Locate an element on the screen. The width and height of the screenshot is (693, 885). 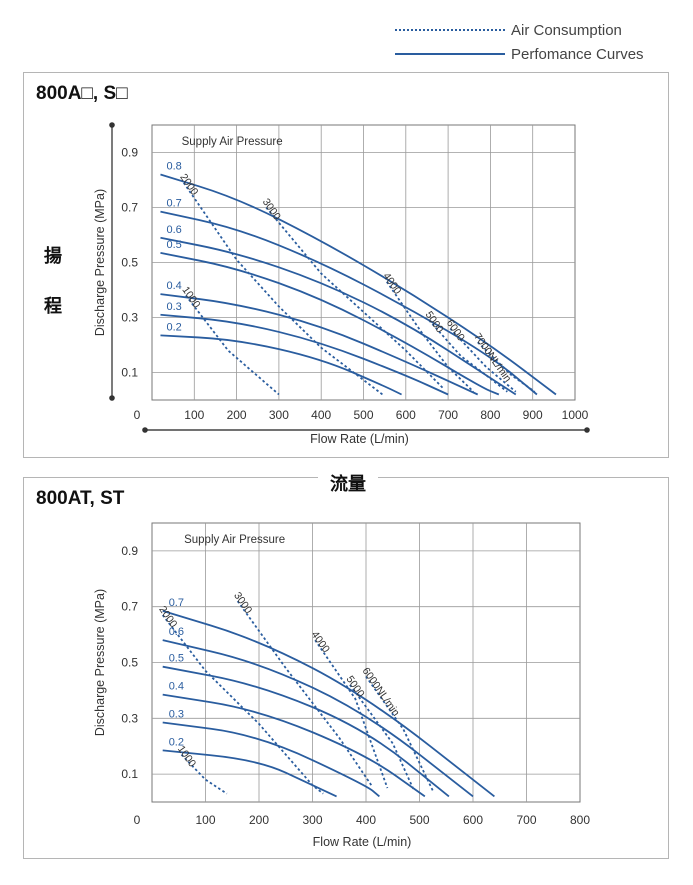
solid-line-swatch is located at coordinates (450, 54).